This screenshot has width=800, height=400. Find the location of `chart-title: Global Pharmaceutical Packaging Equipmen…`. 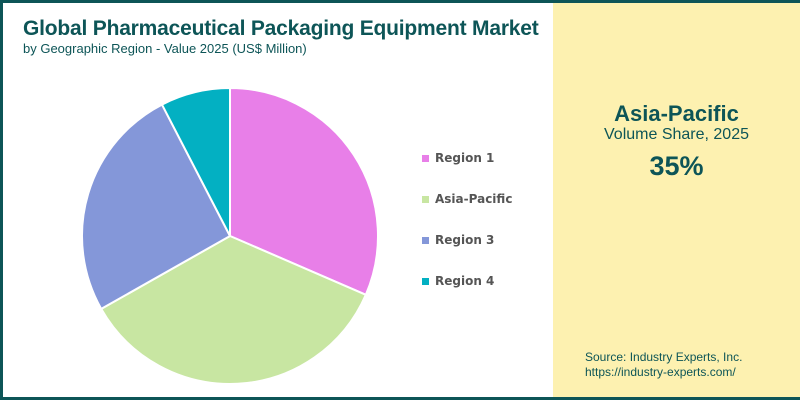

chart-title: Global Pharmaceutical Packaging Equipmen… is located at coordinates (281, 28).